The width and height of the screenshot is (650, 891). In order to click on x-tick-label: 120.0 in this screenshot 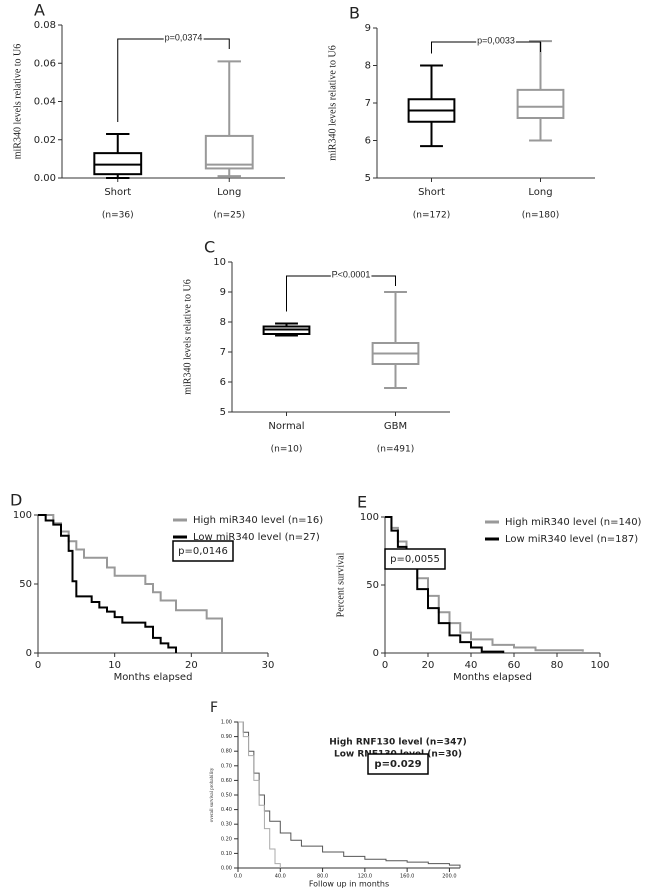, I will do `click(365, 877)`.